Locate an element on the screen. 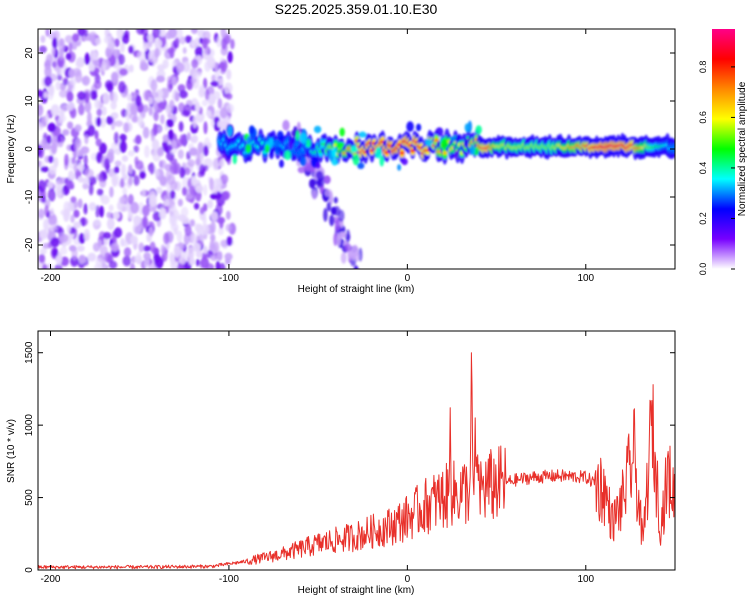 This screenshot has width=750, height=605. y-tick-label: 0 is located at coordinates (29, 149).